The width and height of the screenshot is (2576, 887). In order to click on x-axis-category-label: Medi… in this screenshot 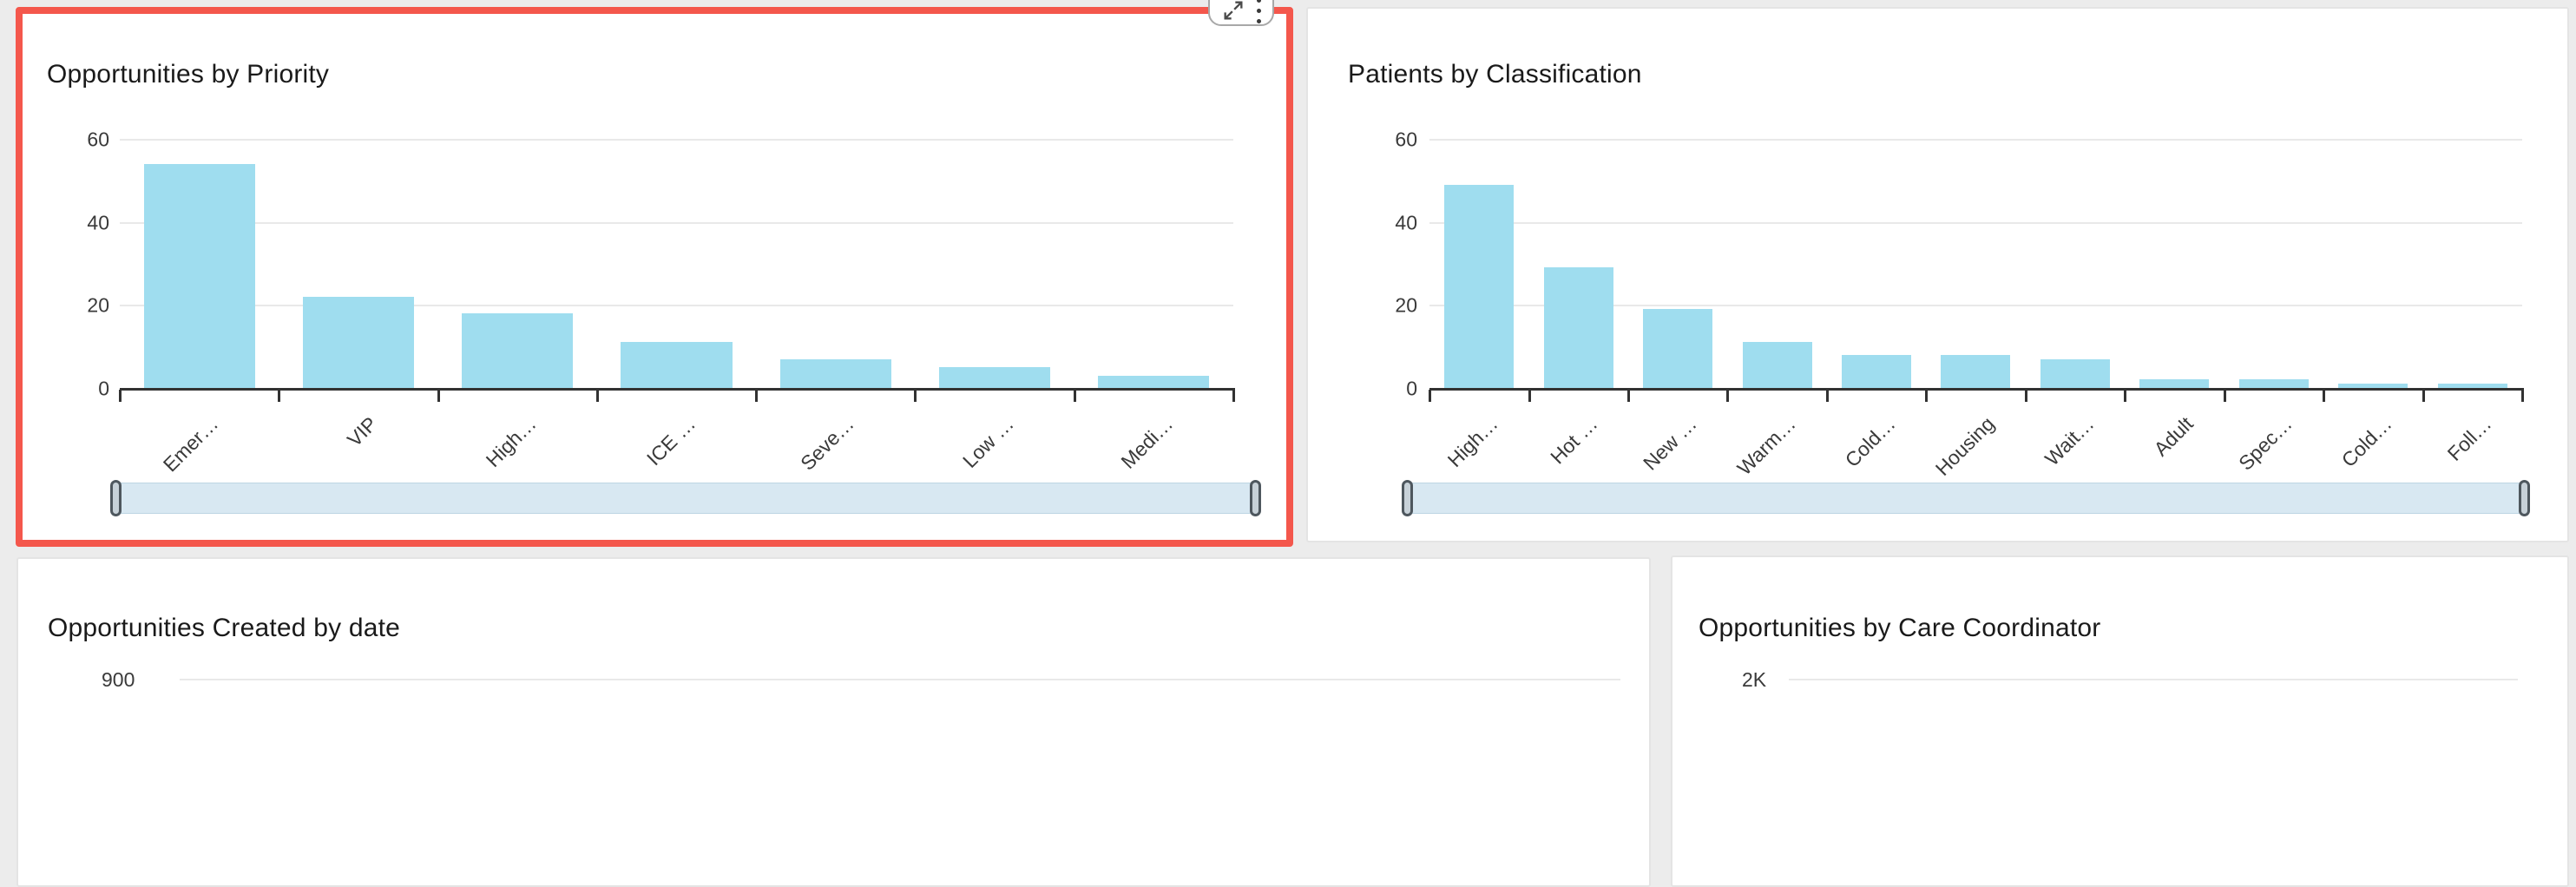, I will do `click(1146, 442)`.